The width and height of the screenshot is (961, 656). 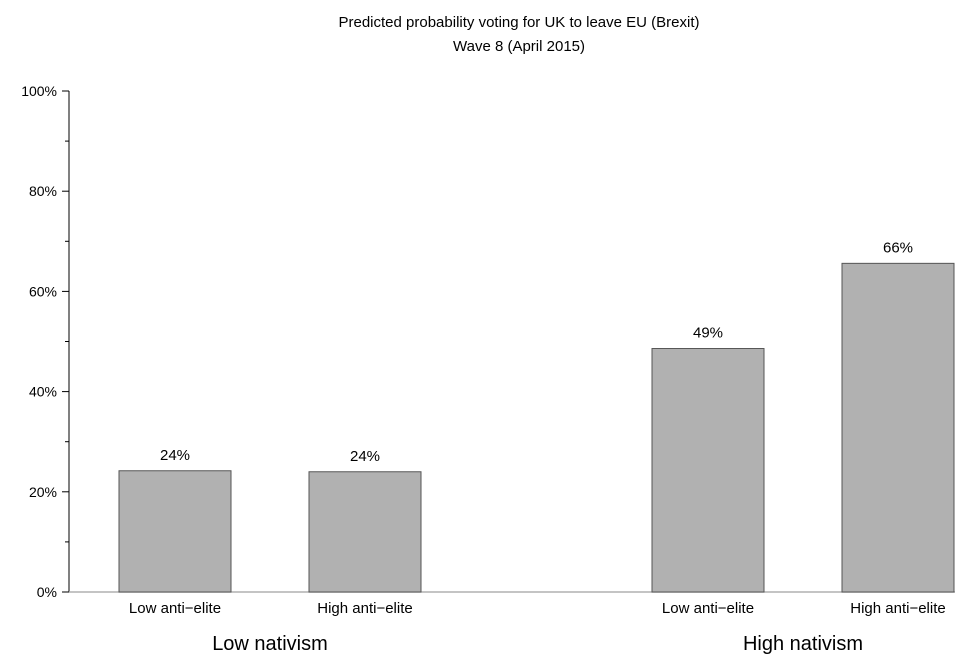 I want to click on y-tick-label: 60%, so click(x=43, y=291).